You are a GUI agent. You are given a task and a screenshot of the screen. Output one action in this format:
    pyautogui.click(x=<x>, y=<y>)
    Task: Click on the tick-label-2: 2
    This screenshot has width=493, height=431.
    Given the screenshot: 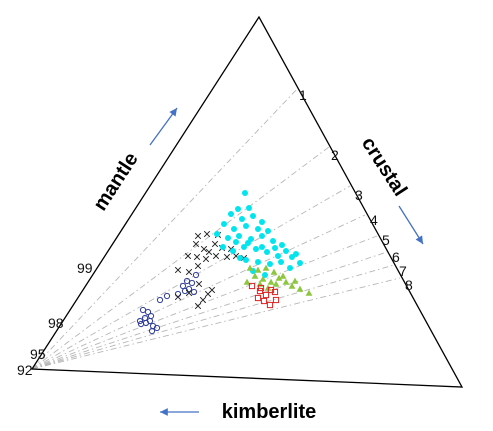 What is the action you would take?
    pyautogui.click(x=335, y=155)
    